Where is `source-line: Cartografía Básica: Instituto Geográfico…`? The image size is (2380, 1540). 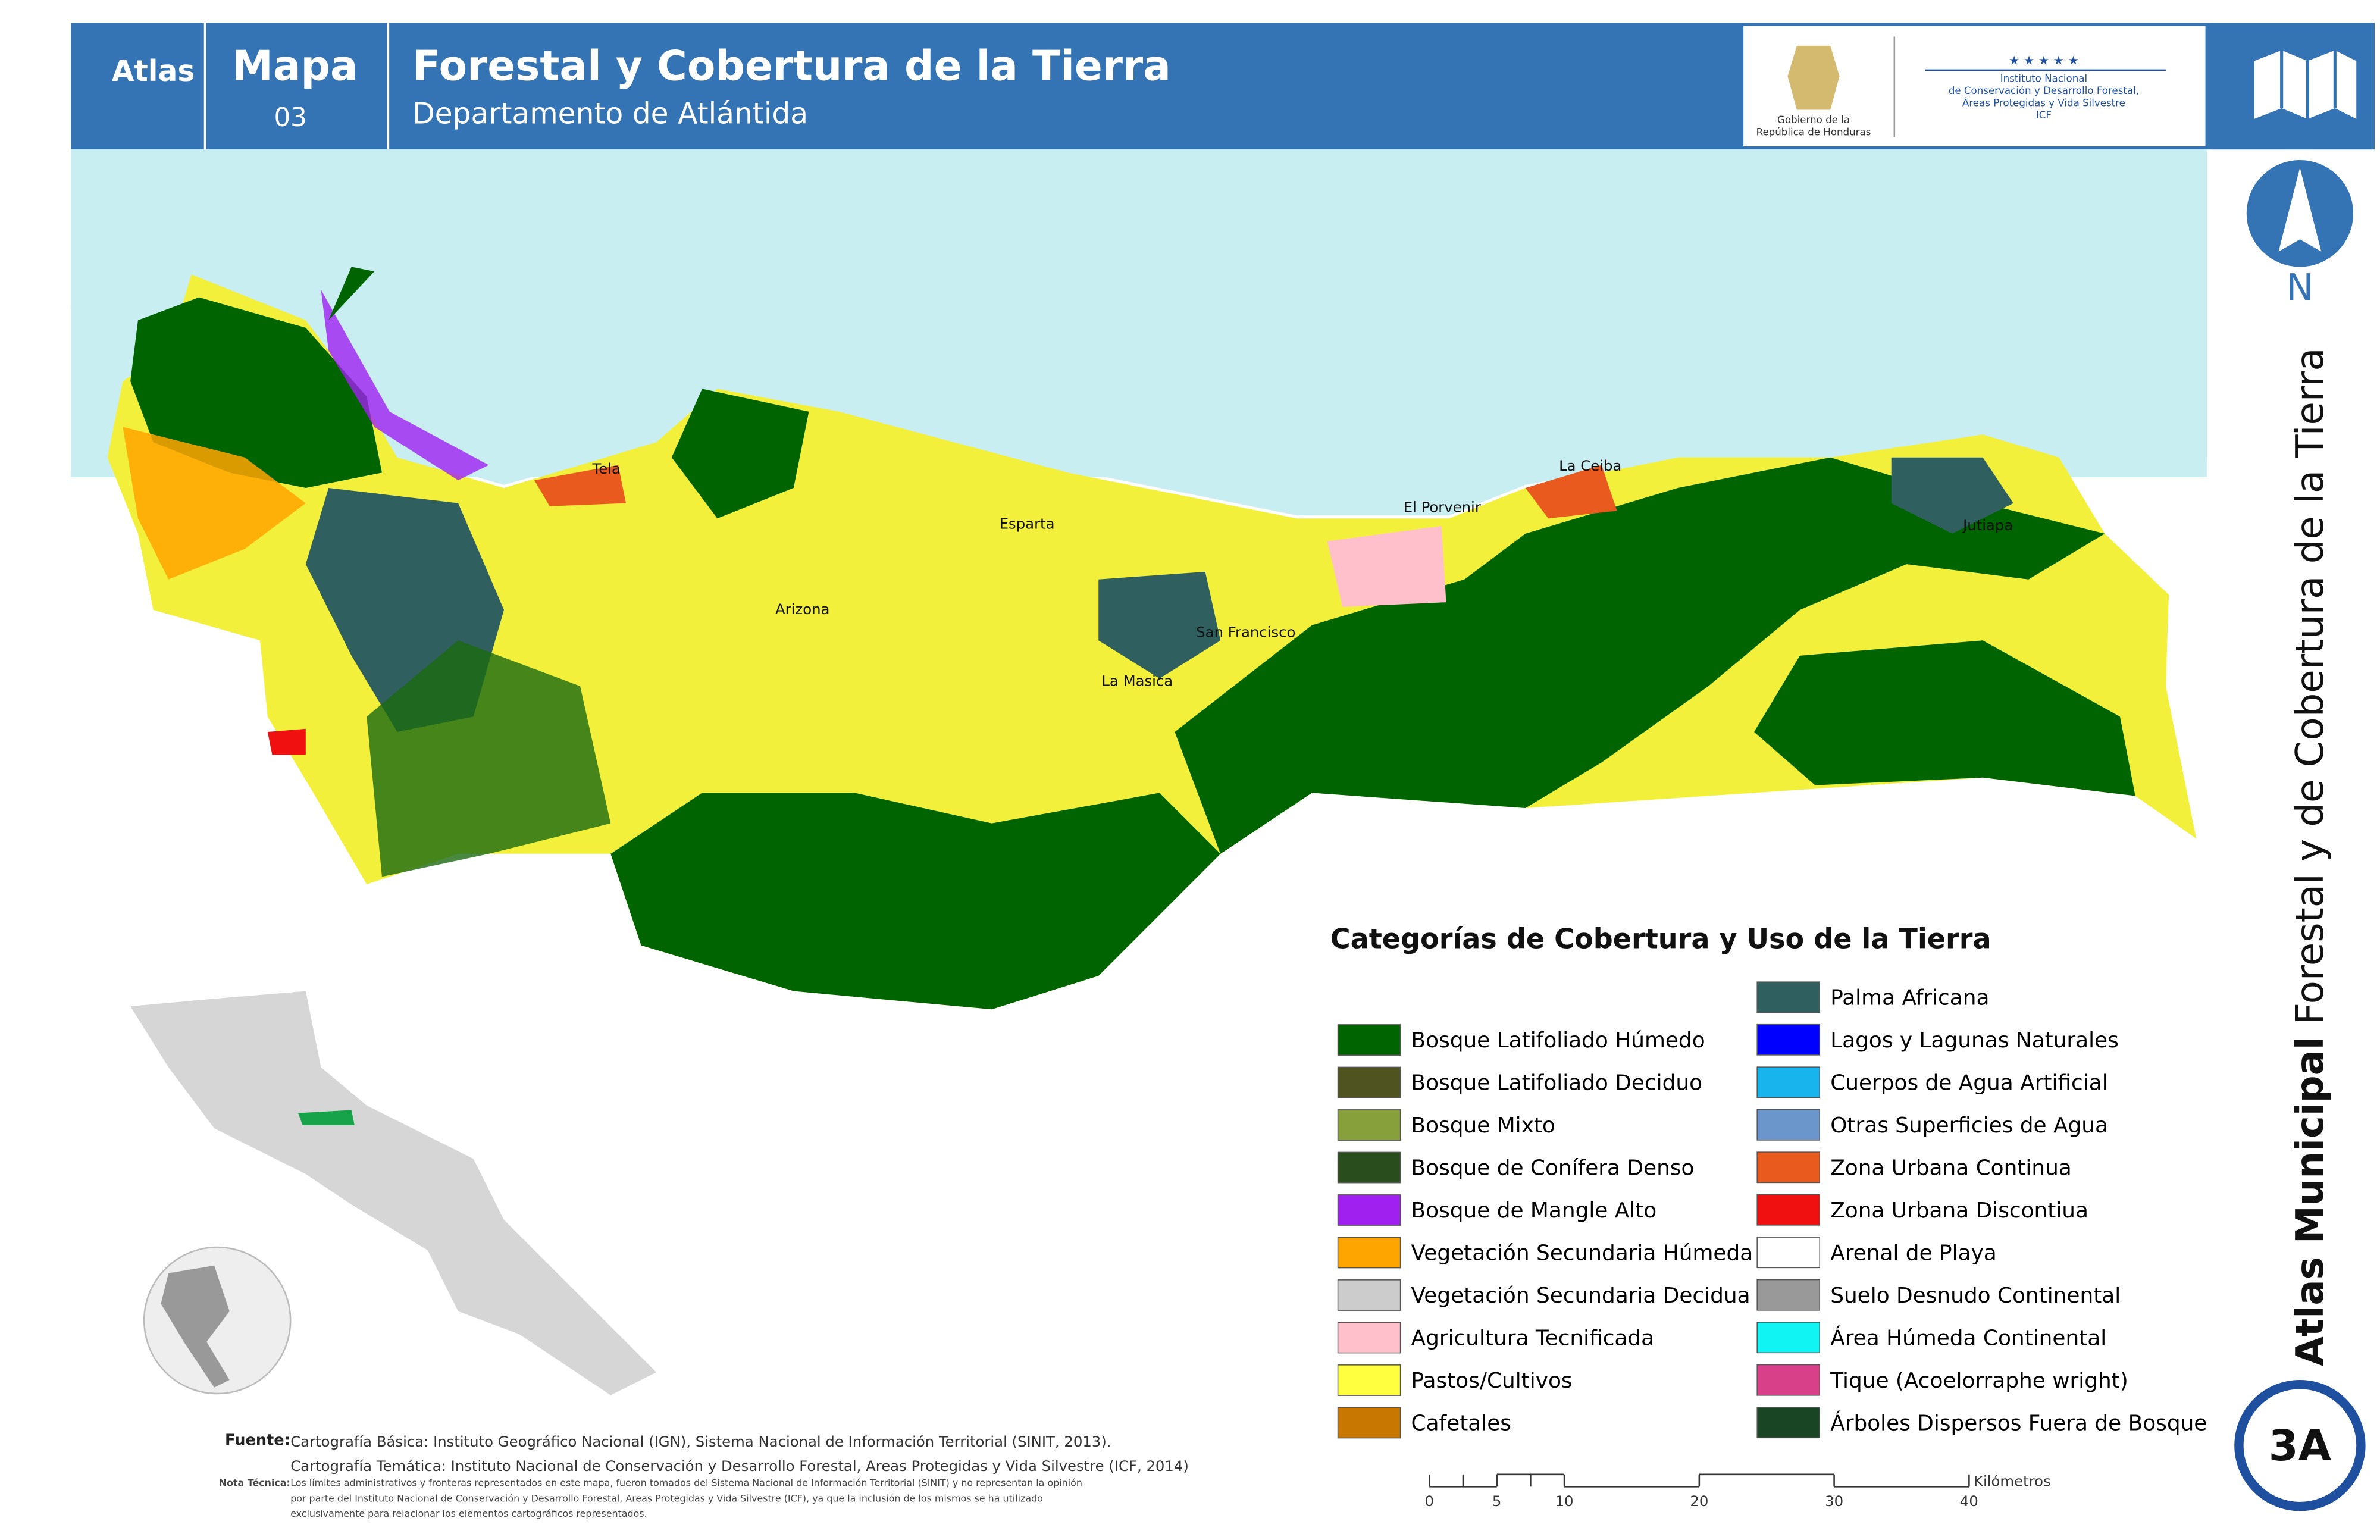 source-line: Cartografía Básica: Instituto Geográfico… is located at coordinates (700, 1441).